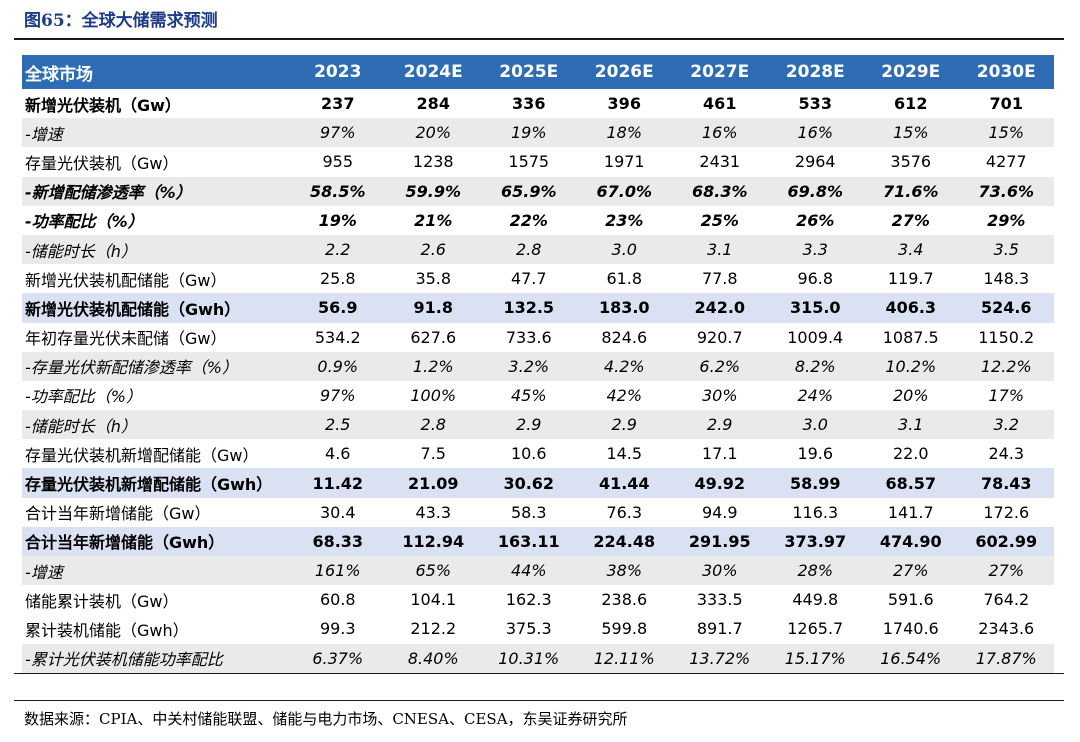  Describe the element at coordinates (911, 308) in the screenshot. I see `value-cell: 406.3` at that location.